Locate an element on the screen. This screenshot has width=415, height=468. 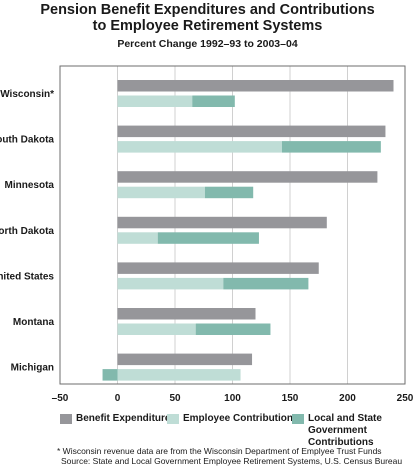
x-tick-label: 200 is located at coordinates (347, 398).